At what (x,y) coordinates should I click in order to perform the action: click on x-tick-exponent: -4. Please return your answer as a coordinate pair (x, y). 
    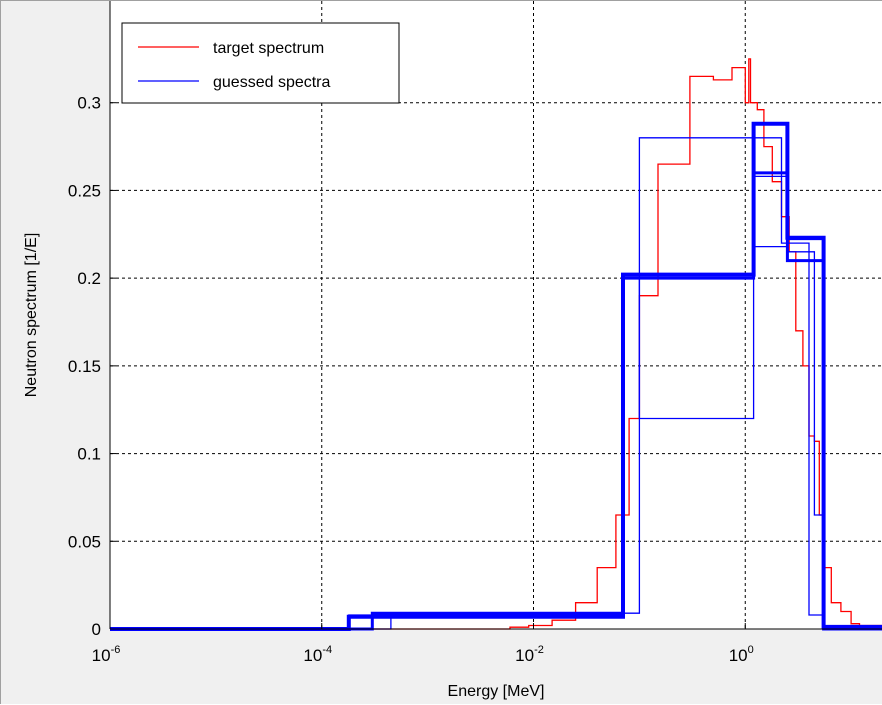
    Looking at the image, I should click on (327, 650).